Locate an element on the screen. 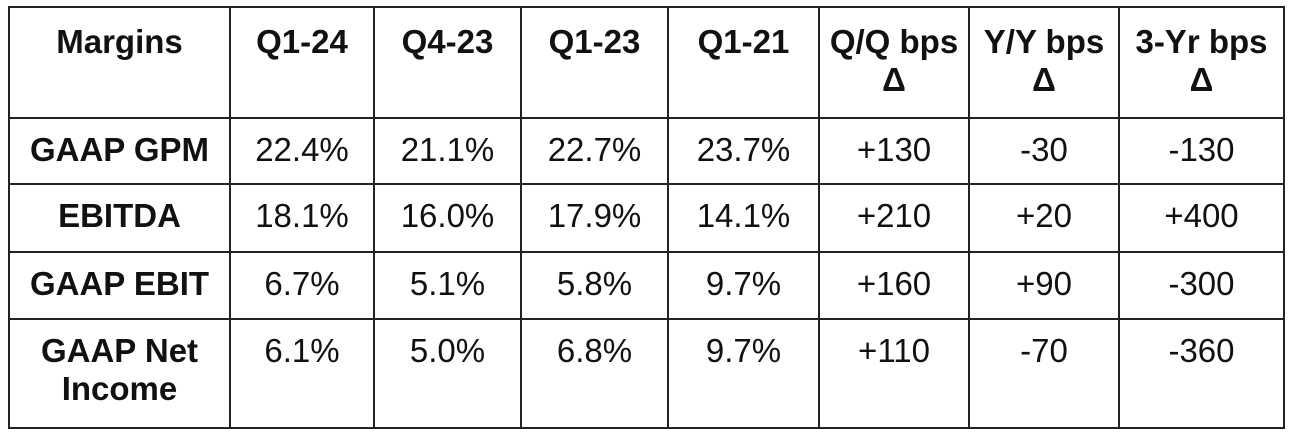  header-cell: Q4-23 is located at coordinates (447, 62).